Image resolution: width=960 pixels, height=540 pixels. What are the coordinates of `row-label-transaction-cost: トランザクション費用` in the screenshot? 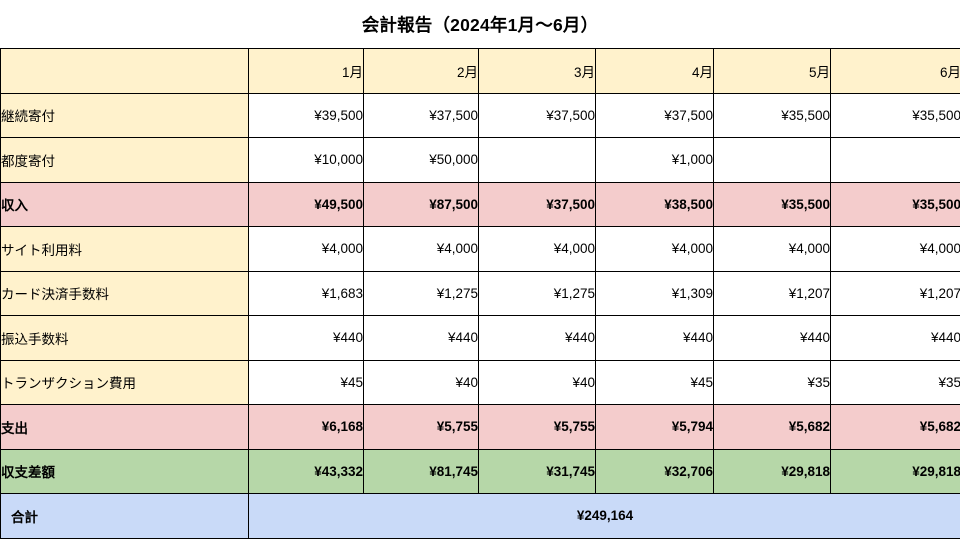 It's located at (124, 382).